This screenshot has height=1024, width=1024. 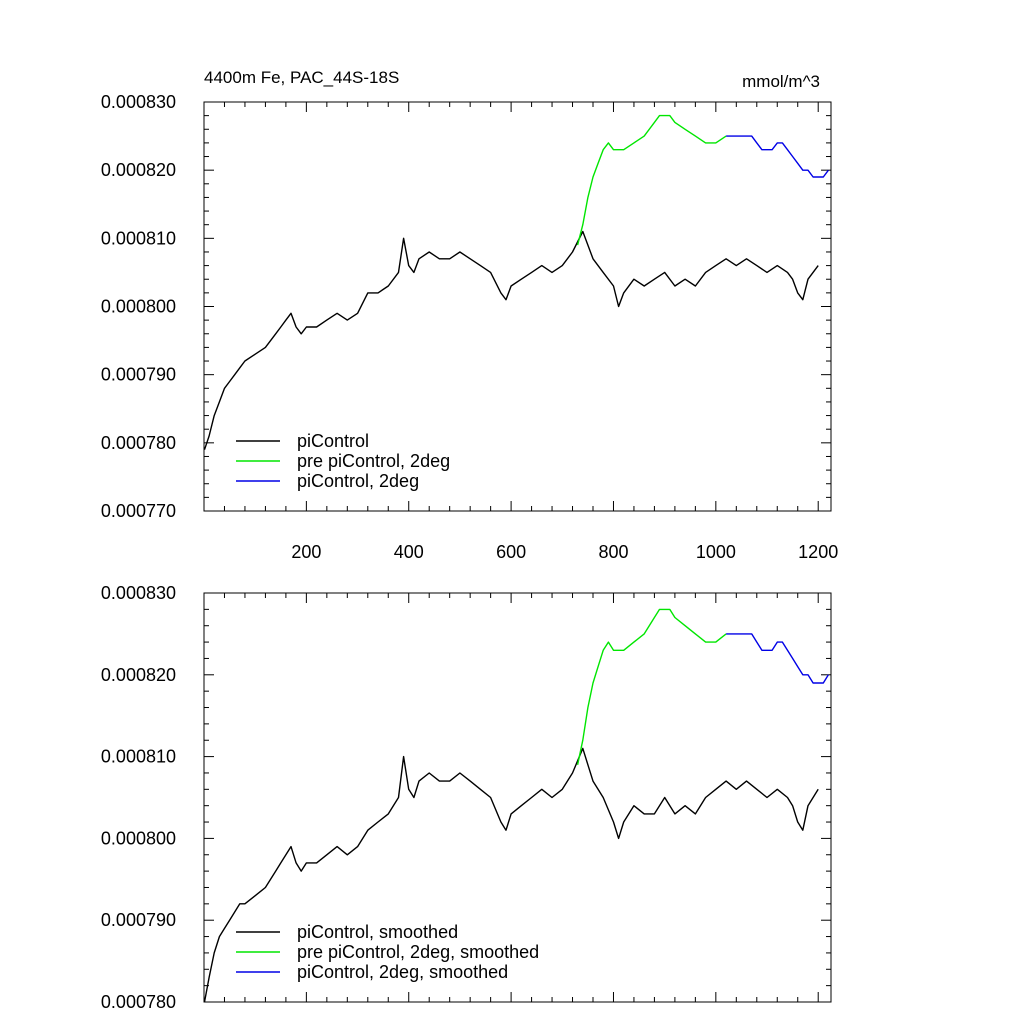 I want to click on legend-label: piControl, so click(x=333, y=441).